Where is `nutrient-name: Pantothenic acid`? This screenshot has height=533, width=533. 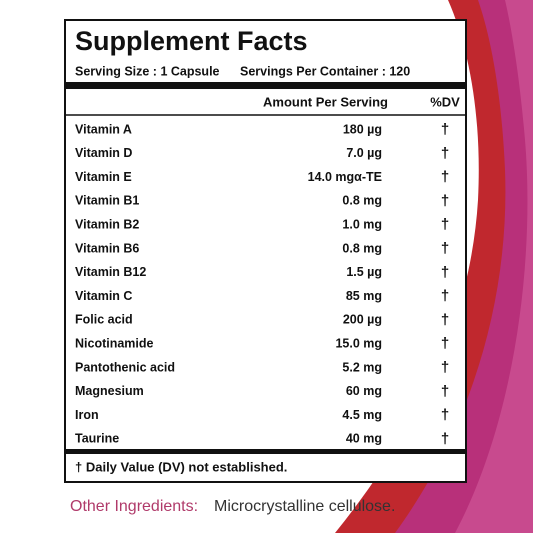 nutrient-name: Pantothenic acid is located at coordinates (125, 367).